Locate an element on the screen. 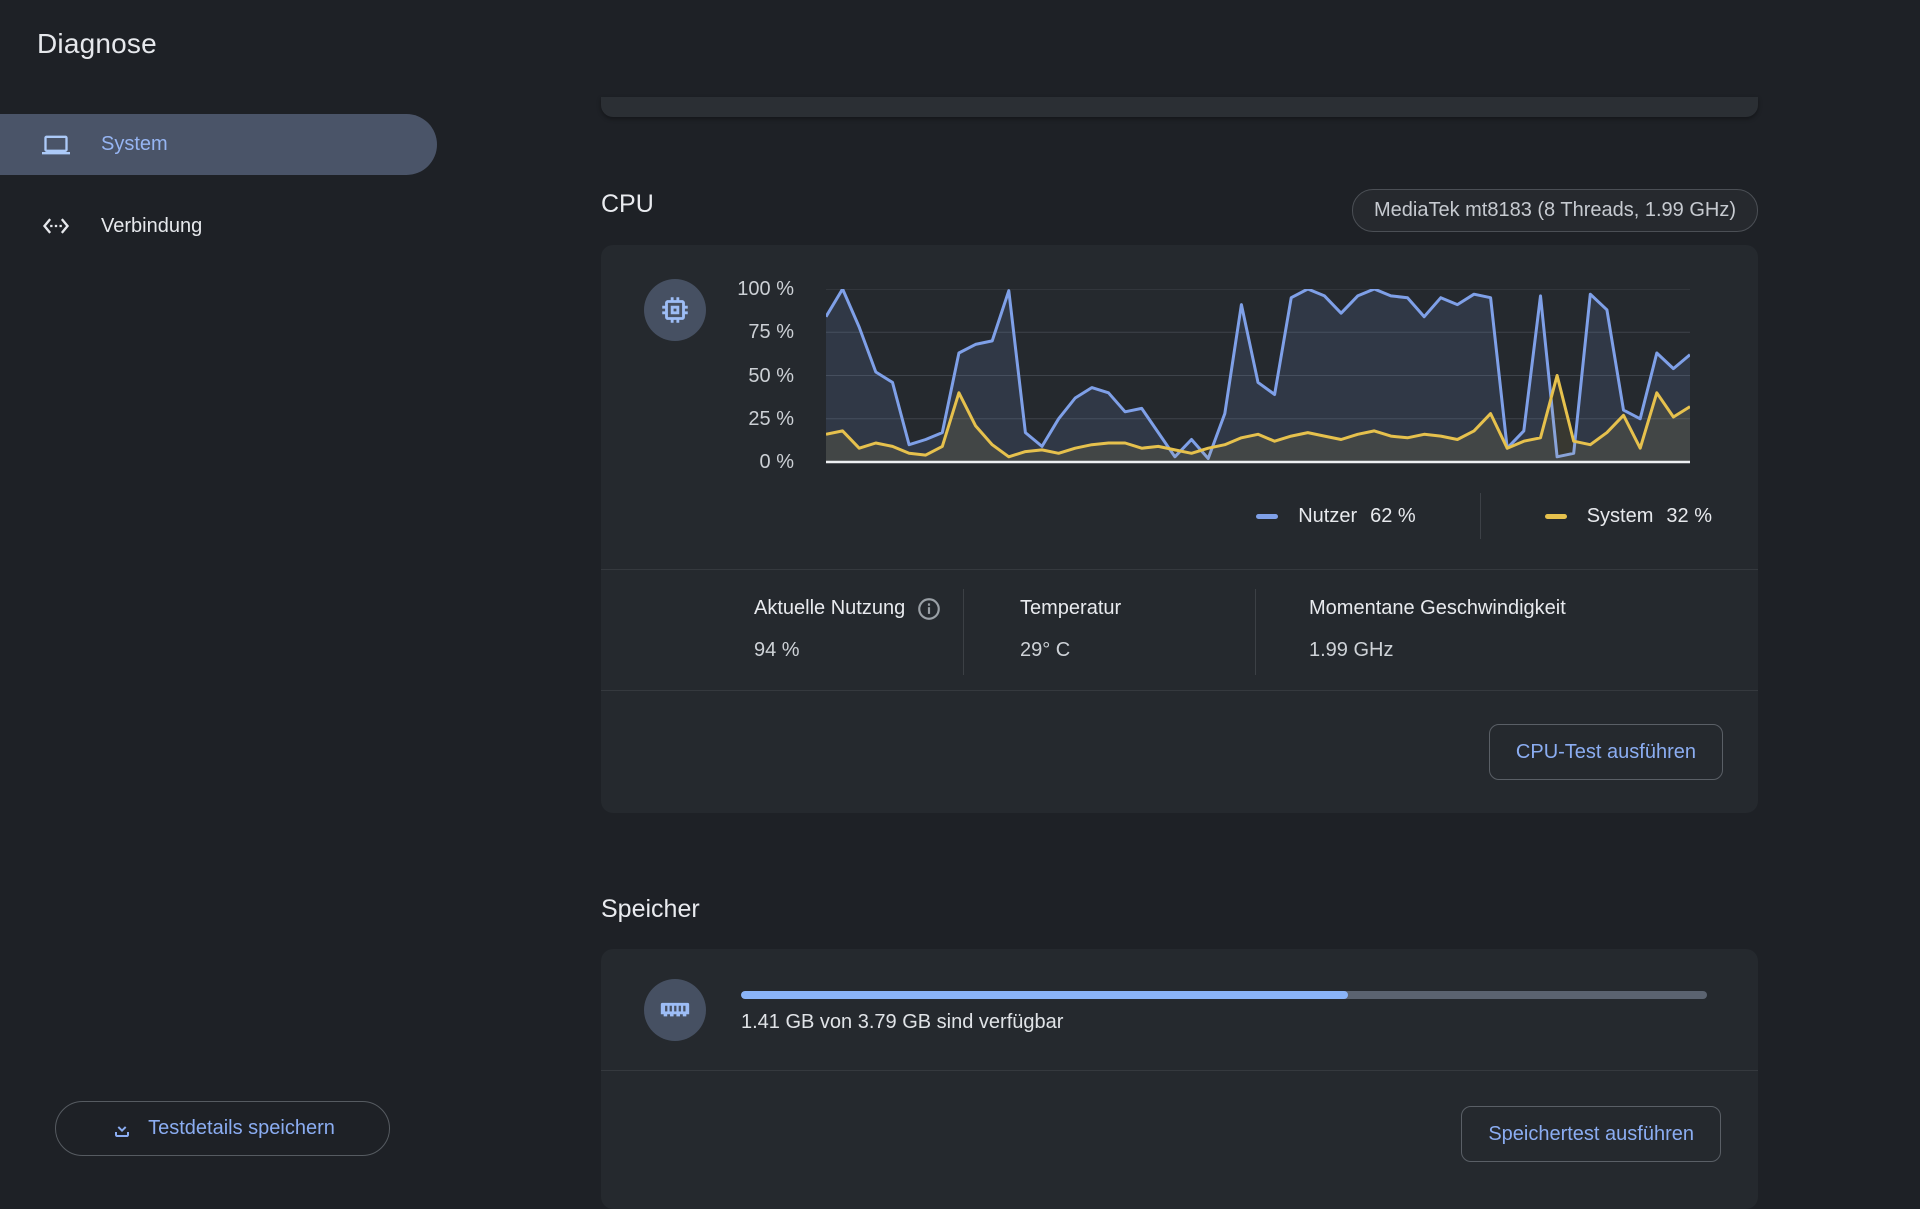 The image size is (1920, 1209). stat-current-speed: Momentane Geschwindigkeit 1.99 GHz is located at coordinates (1437, 628).